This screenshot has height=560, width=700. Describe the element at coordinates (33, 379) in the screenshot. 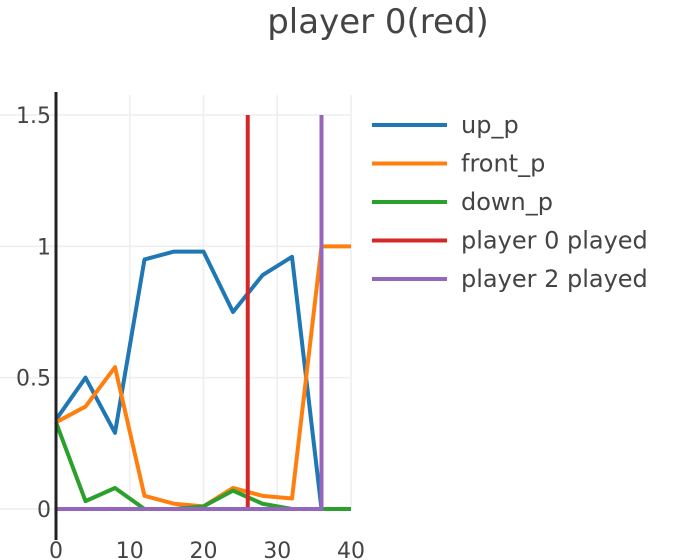

I see `y-tick-label: 0.5` at that location.